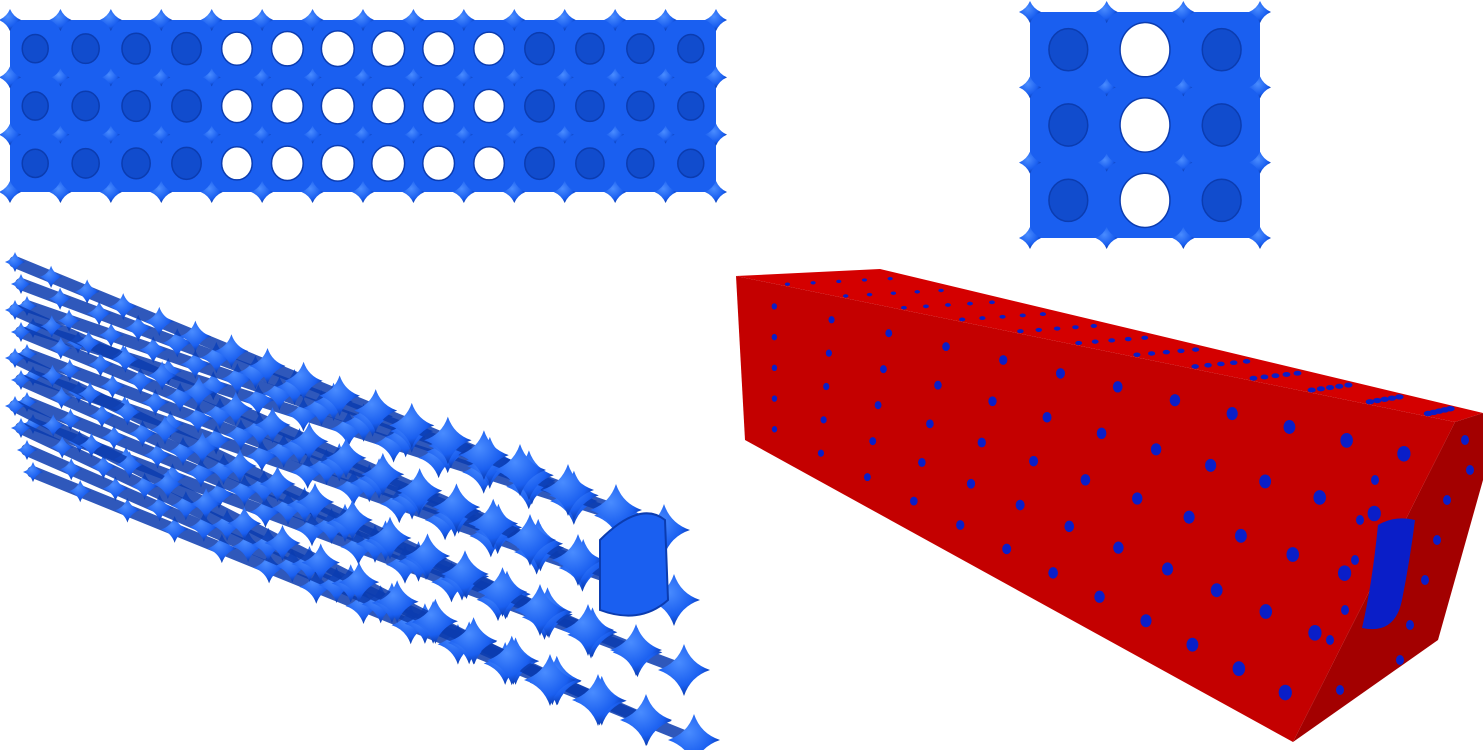 Image resolution: width=1483 pixels, height=750 pixels. What do you see at coordinates (1109, 345) in the screenshot?
I see `block-top-face` at bounding box center [1109, 345].